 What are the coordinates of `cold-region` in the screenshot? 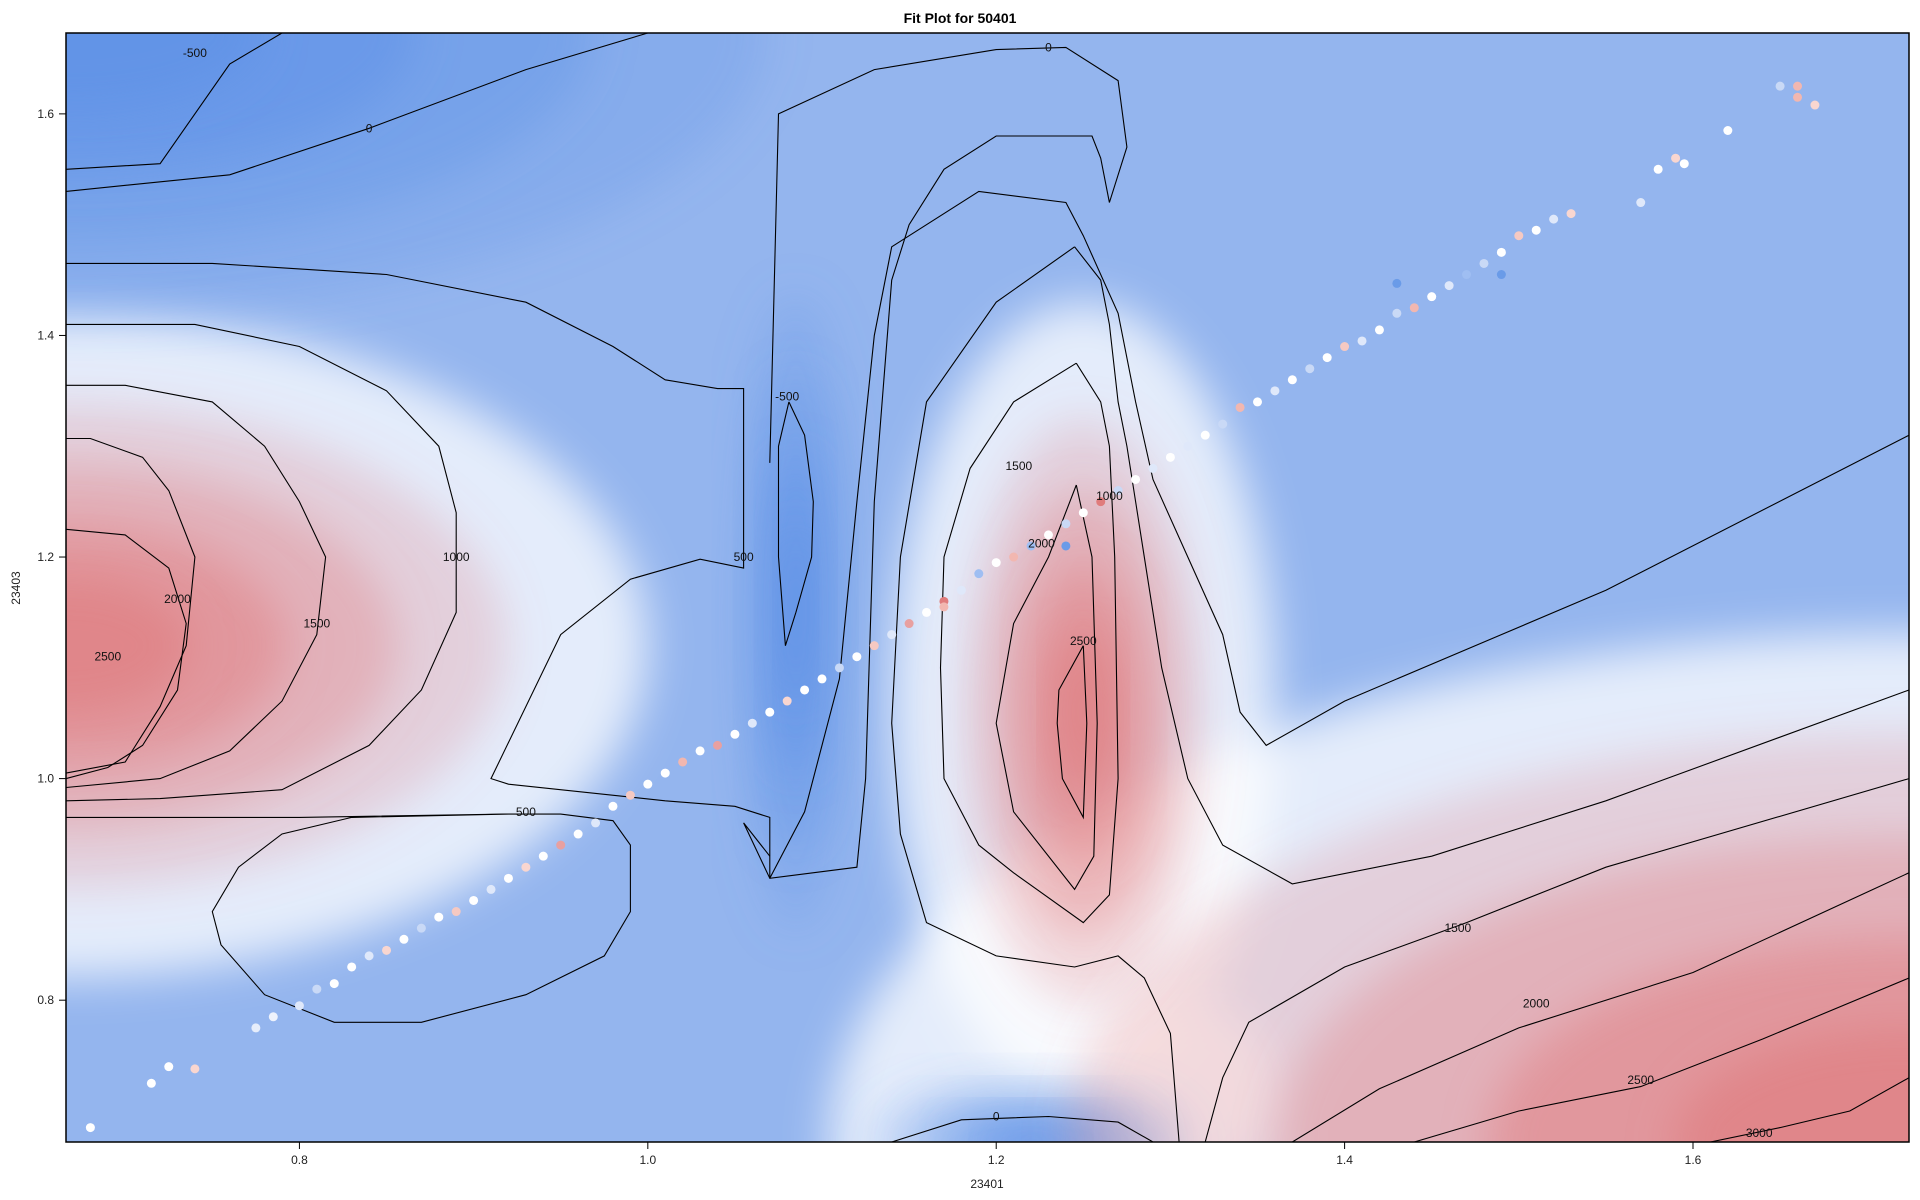 It's located at (416, 173).